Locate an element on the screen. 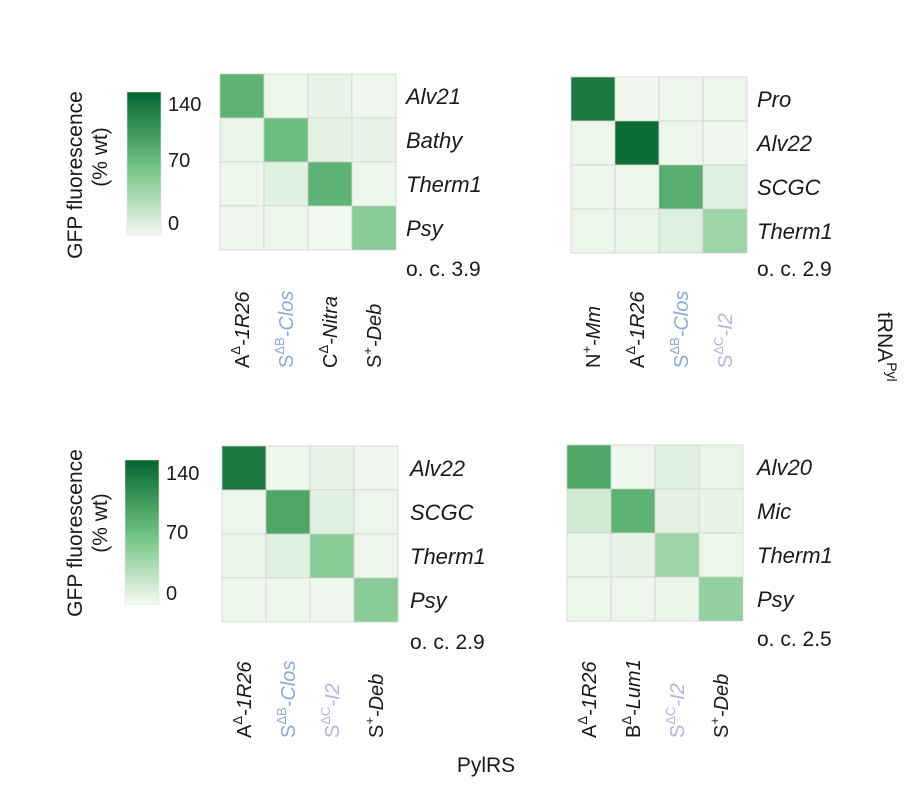 Image resolution: width=906 pixels, height=788 pixels. pylrs-axis-label: PylRS is located at coordinates (486, 765).